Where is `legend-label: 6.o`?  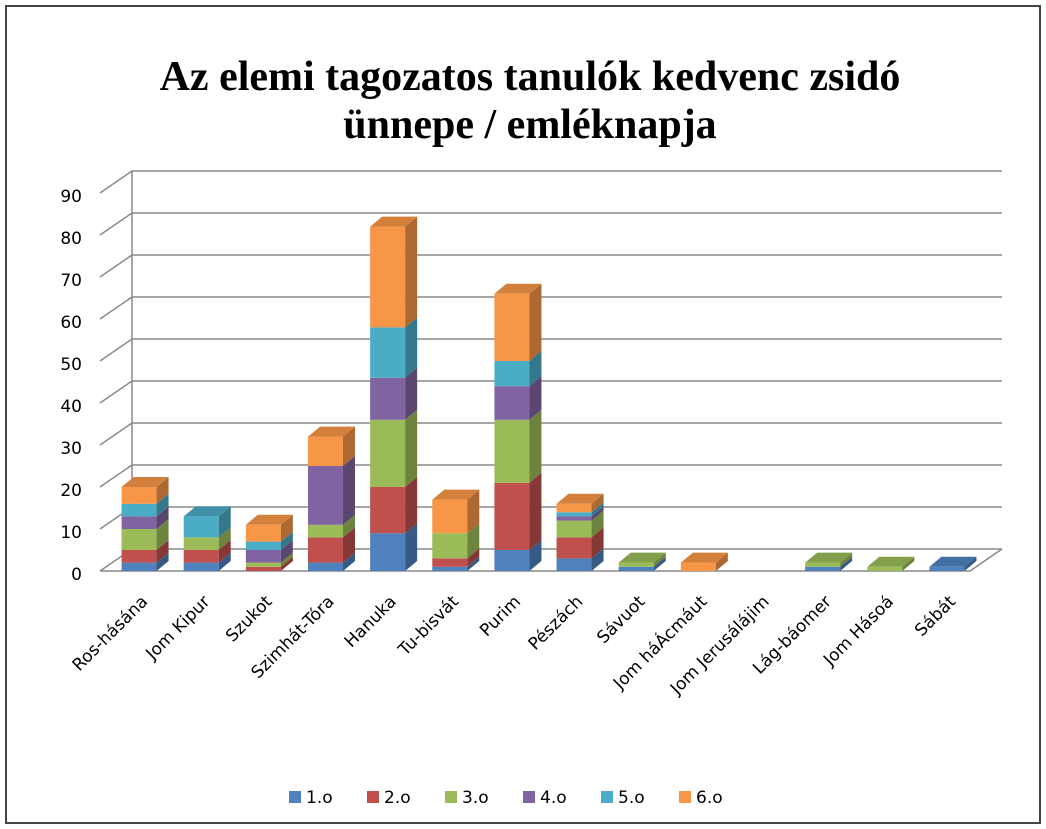
legend-label: 6.o is located at coordinates (709, 798).